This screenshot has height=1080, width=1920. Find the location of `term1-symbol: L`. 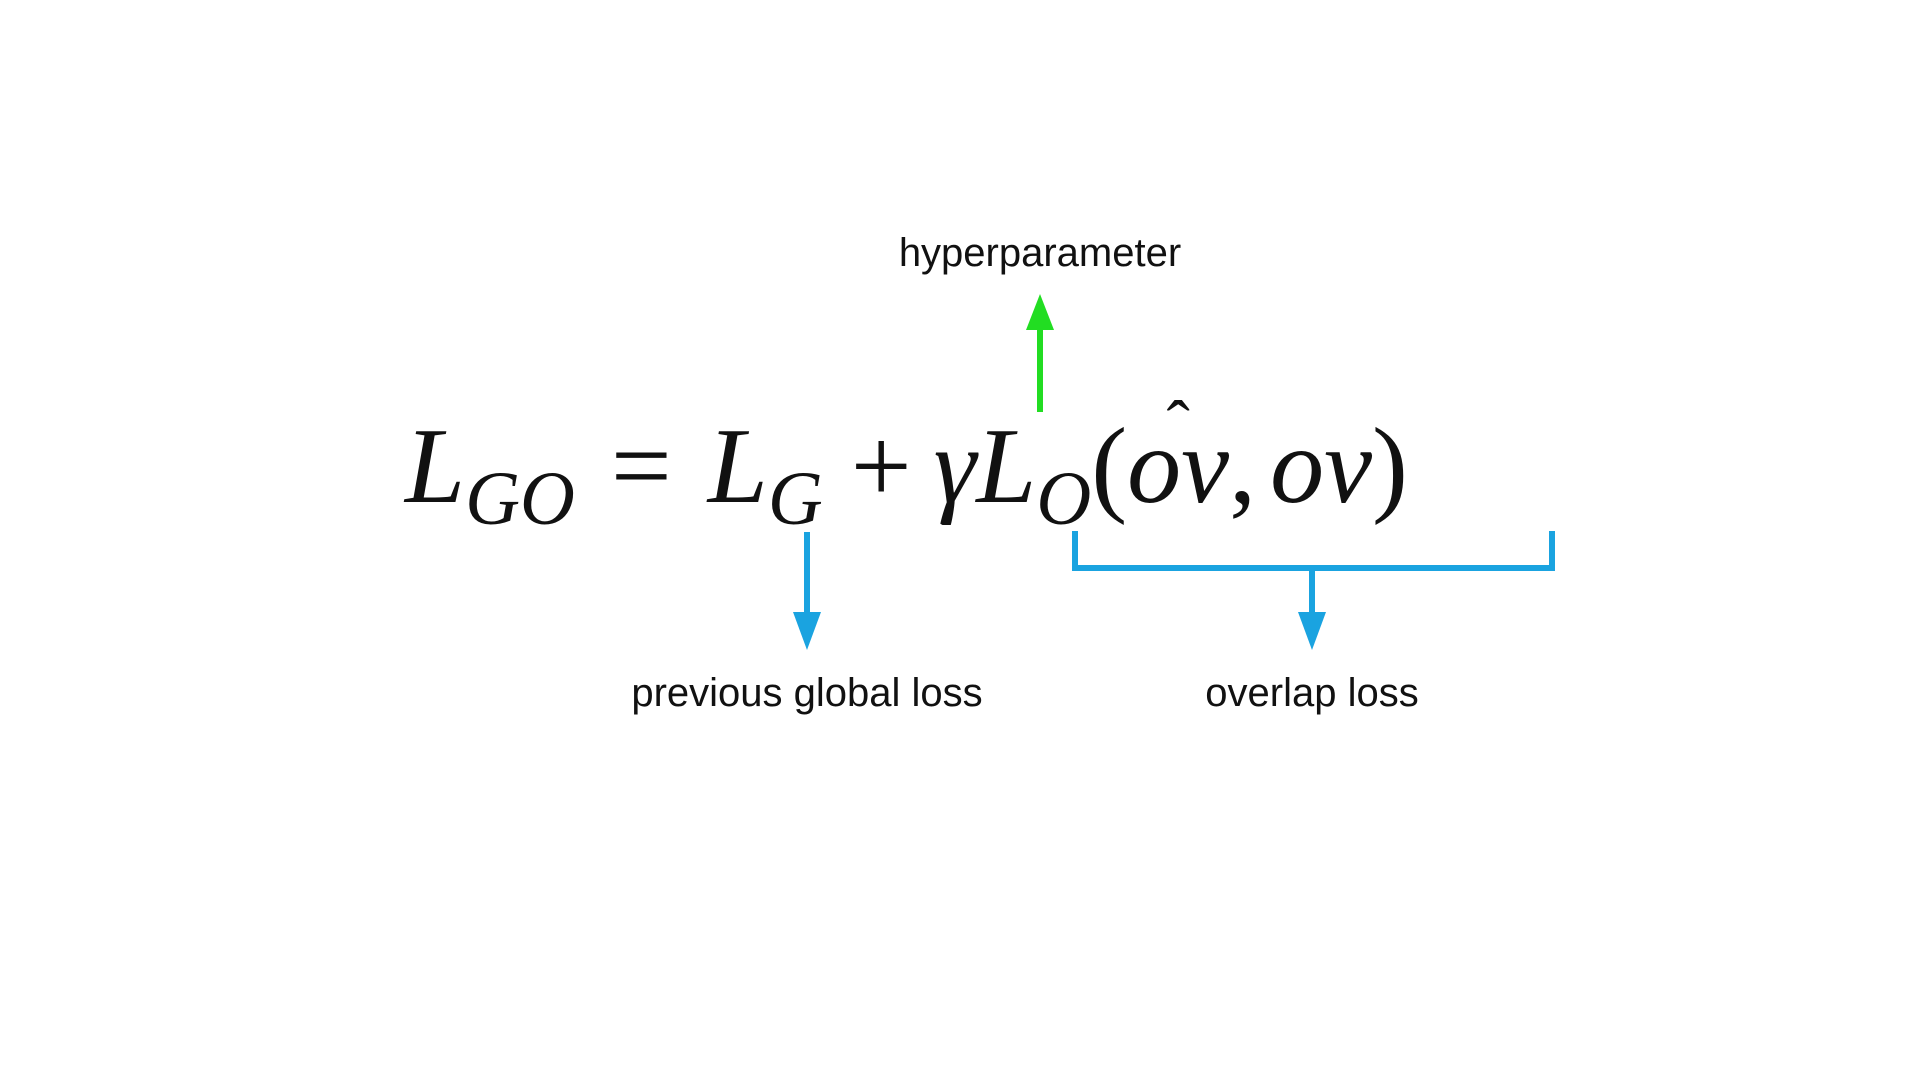

term1-symbol: L is located at coordinates (737, 466).